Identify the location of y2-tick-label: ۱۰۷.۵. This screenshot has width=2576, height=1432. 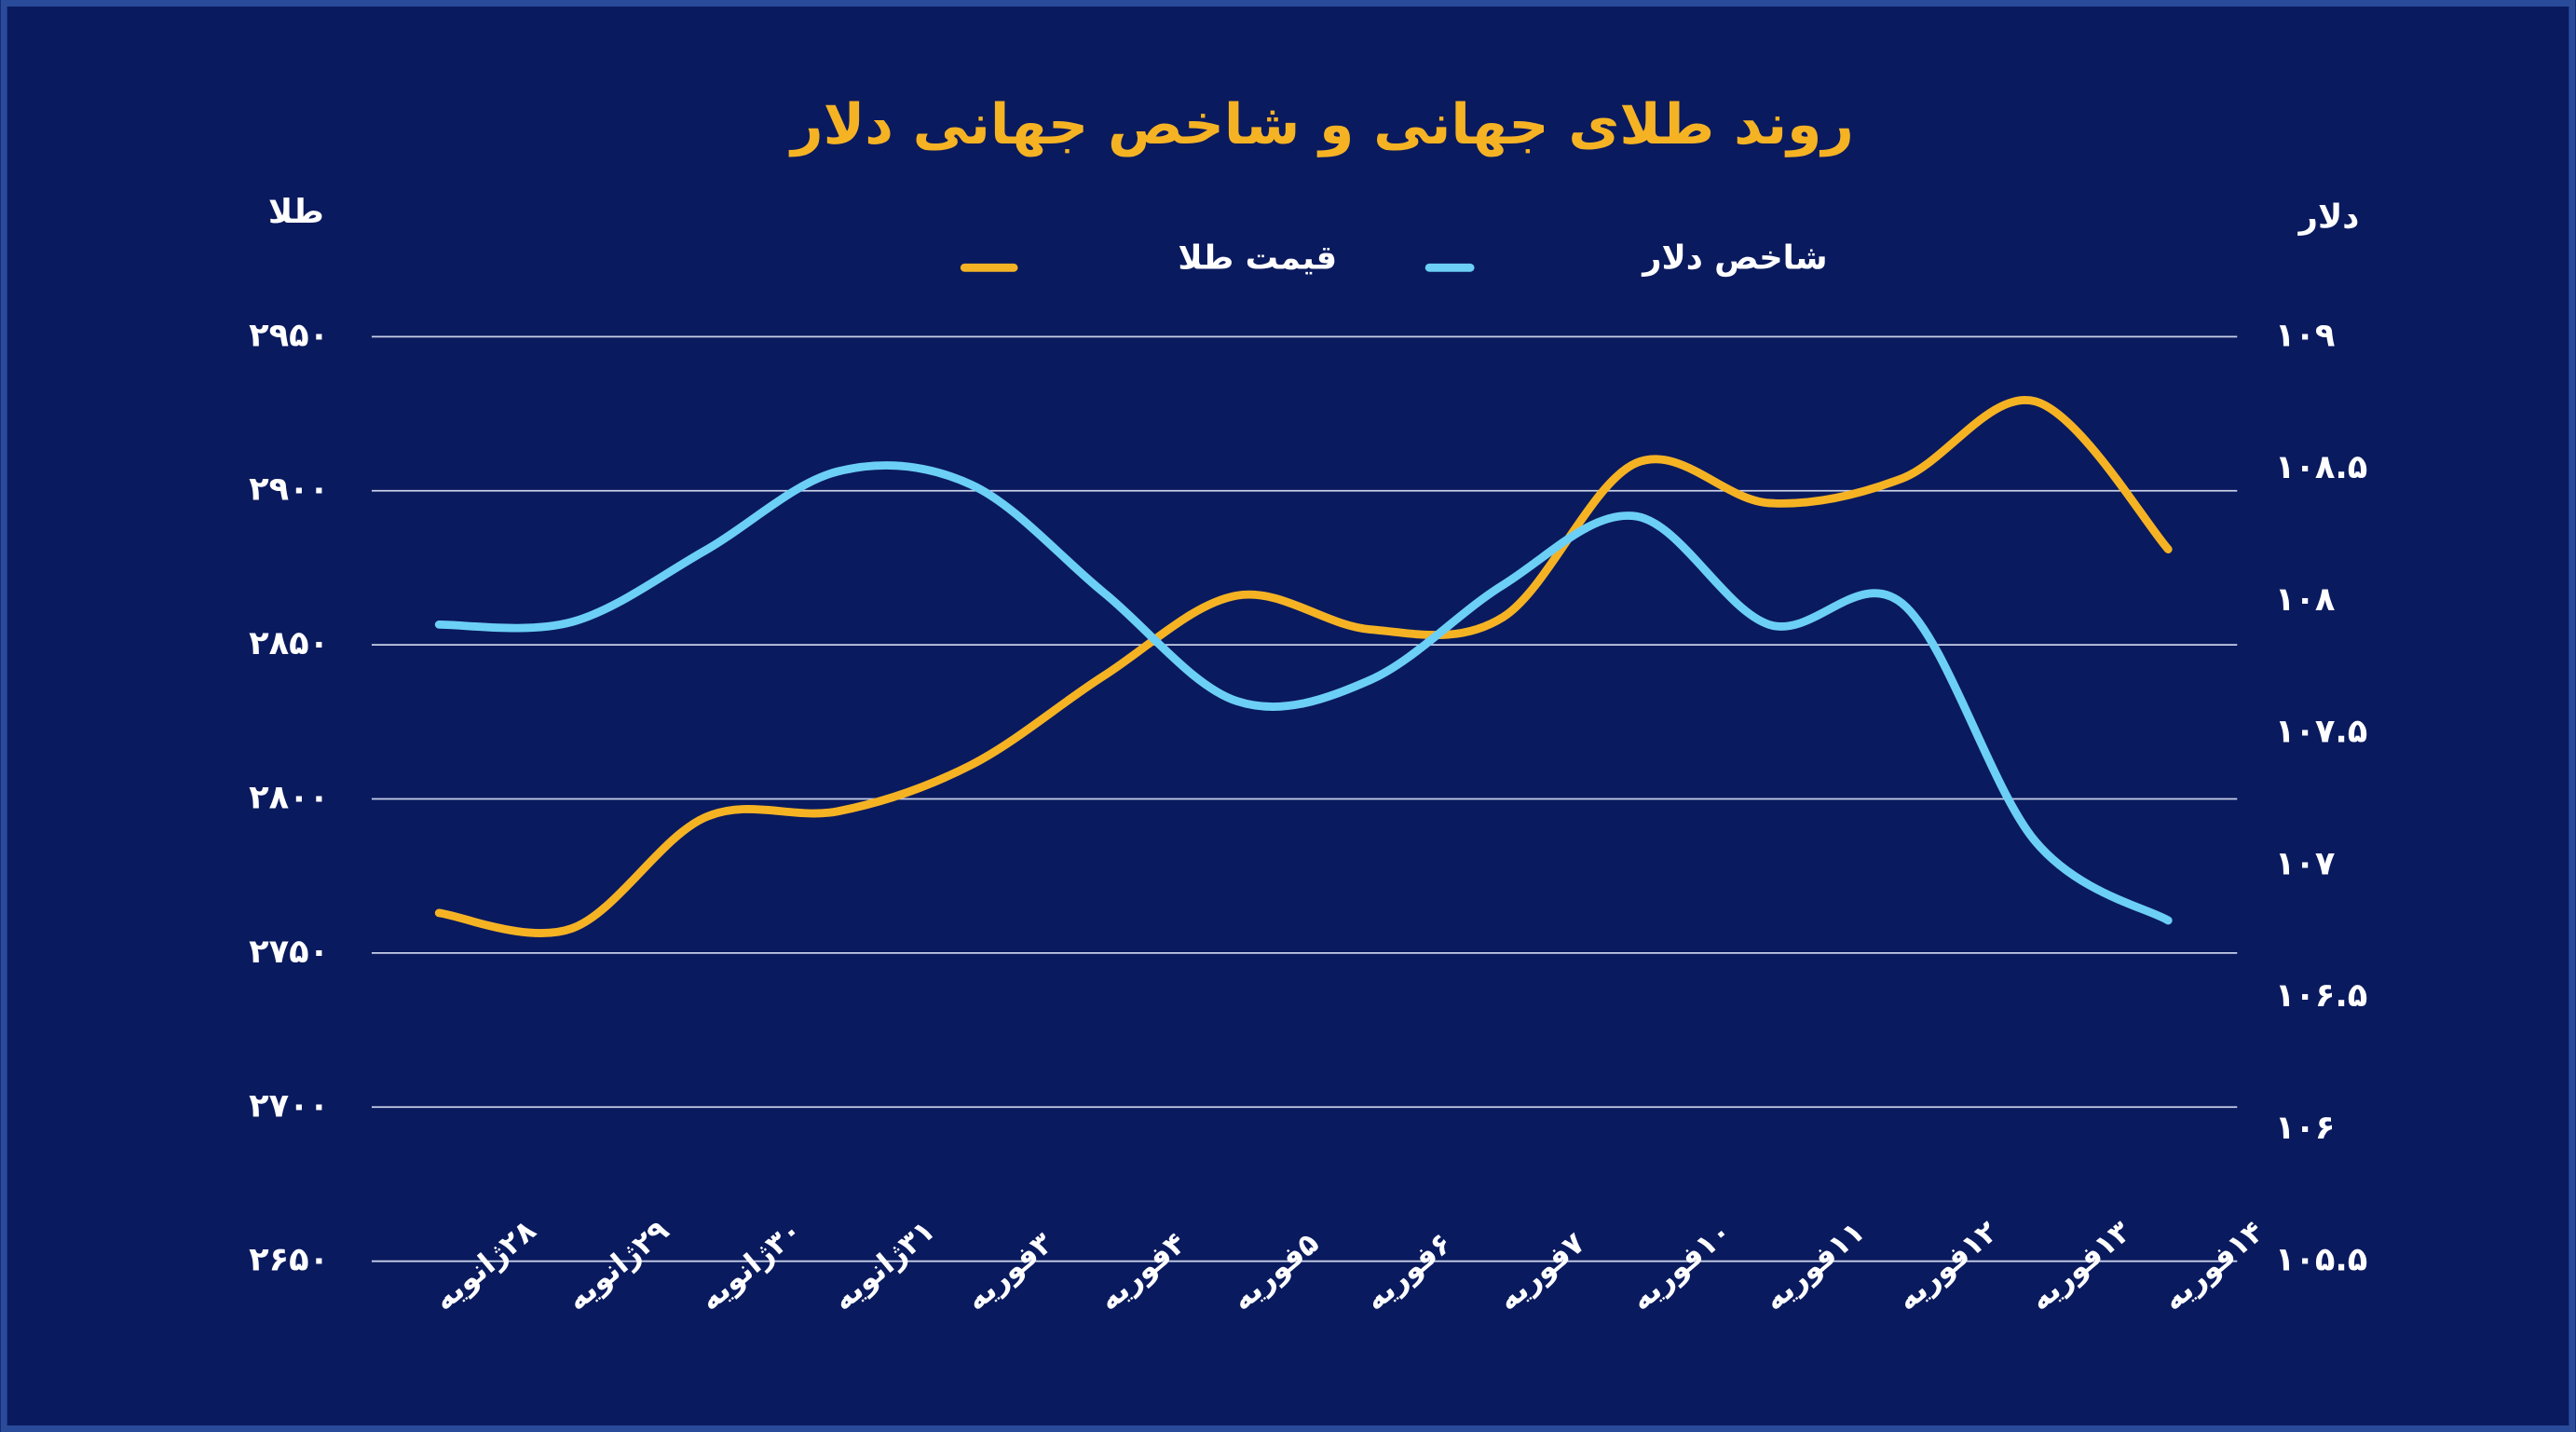
(2321, 732).